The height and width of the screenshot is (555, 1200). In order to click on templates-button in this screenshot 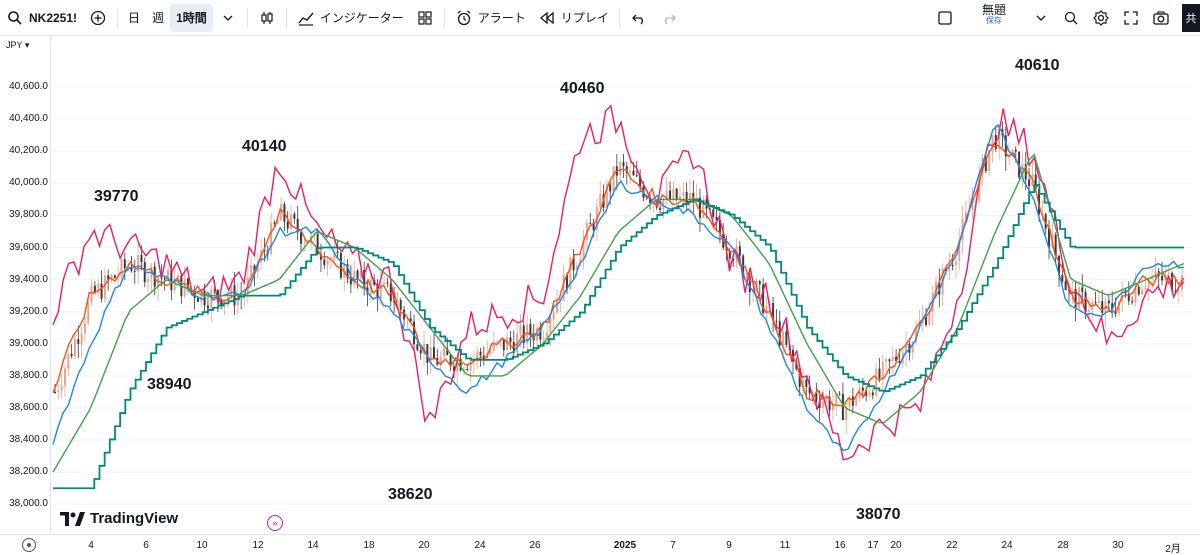, I will do `click(425, 18)`.